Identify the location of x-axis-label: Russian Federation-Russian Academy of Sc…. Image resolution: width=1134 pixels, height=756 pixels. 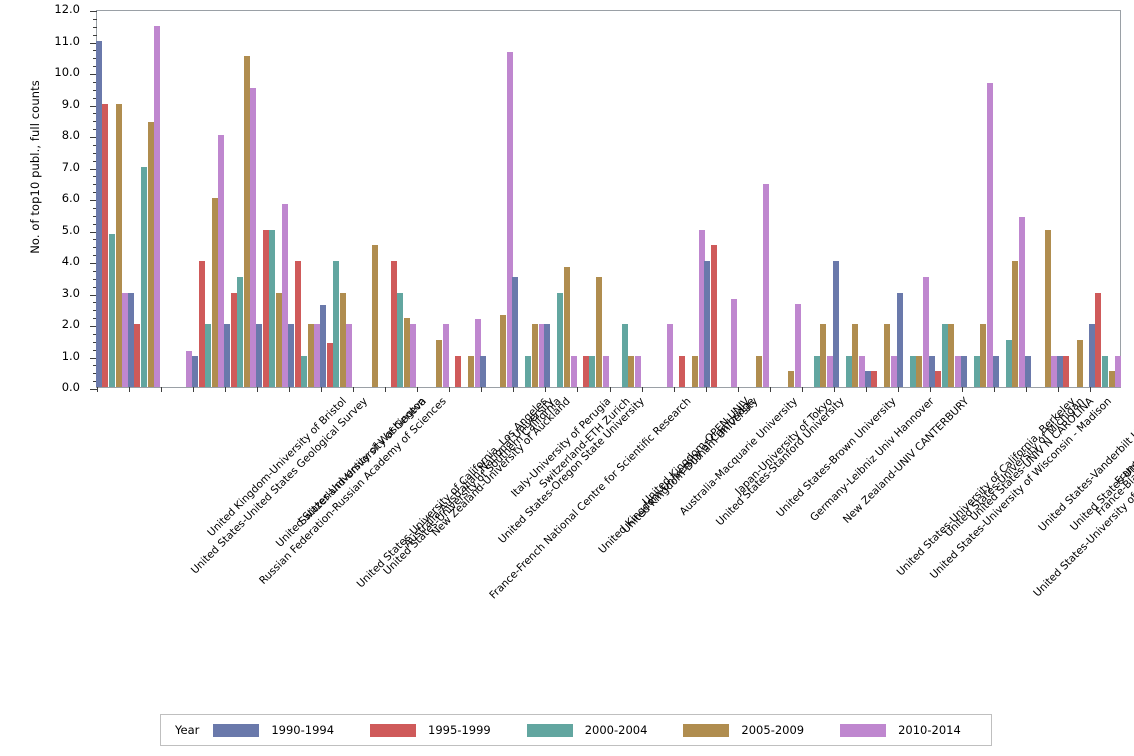
(353, 491).